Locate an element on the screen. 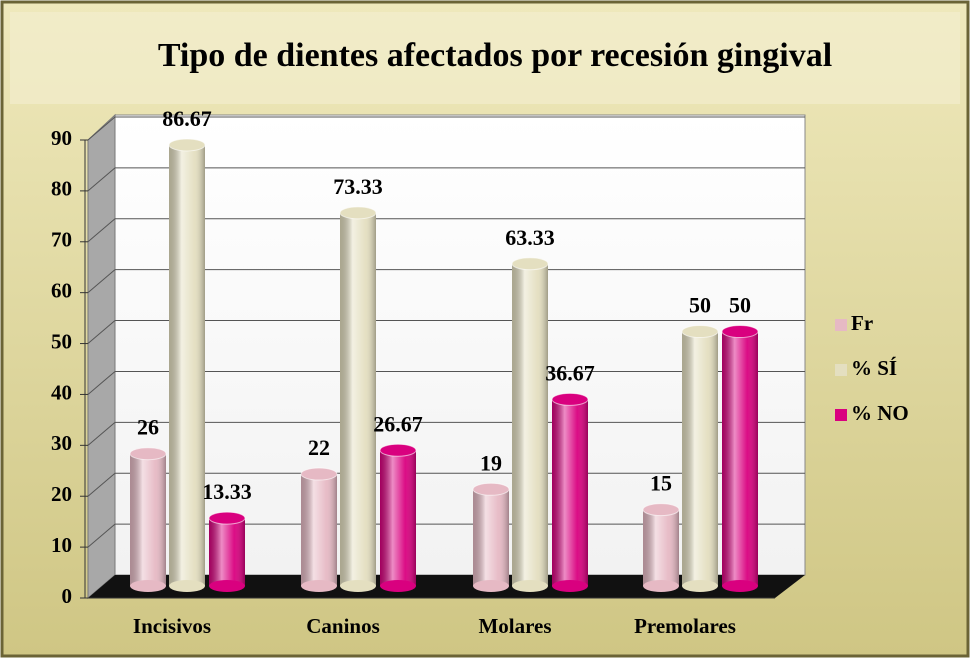 Image resolution: width=970 pixels, height=658 pixels. y-tick-label: 80 is located at coordinates (61, 189).